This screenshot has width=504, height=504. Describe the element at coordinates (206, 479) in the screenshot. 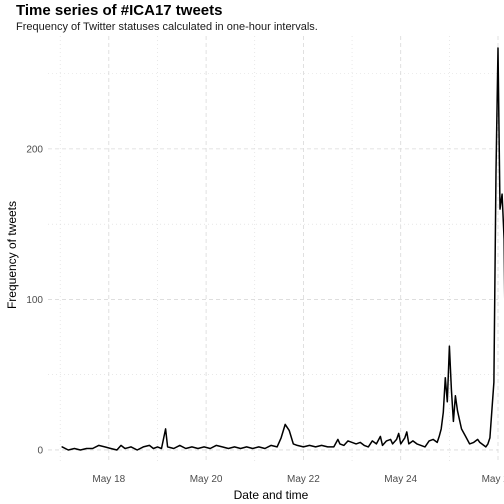

I see `x-tick-label: May 20` at that location.